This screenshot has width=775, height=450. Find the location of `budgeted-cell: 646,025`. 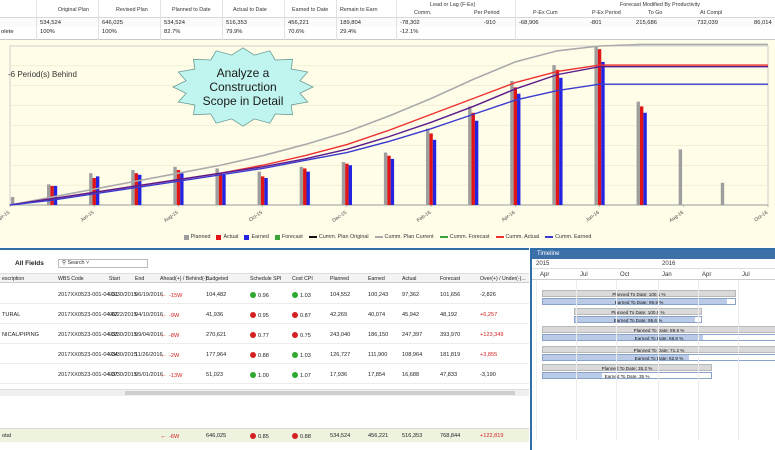

budgeted-cell: 646,025 is located at coordinates (216, 436).